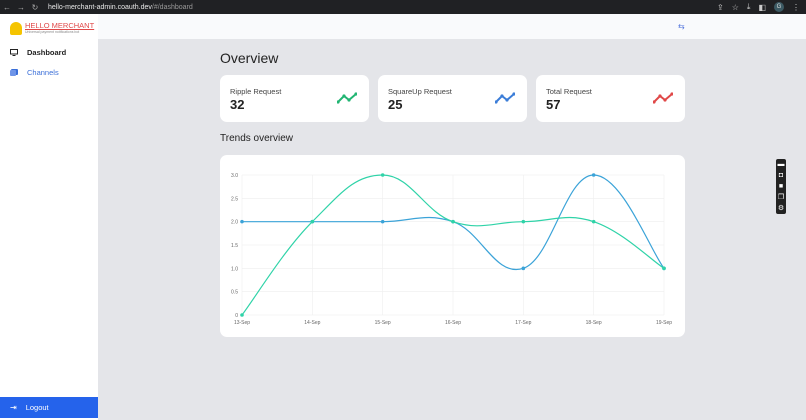 The height and width of the screenshot is (420, 806). Describe the element at coordinates (236, 316) in the screenshot. I see `y-tick-label: 0` at that location.